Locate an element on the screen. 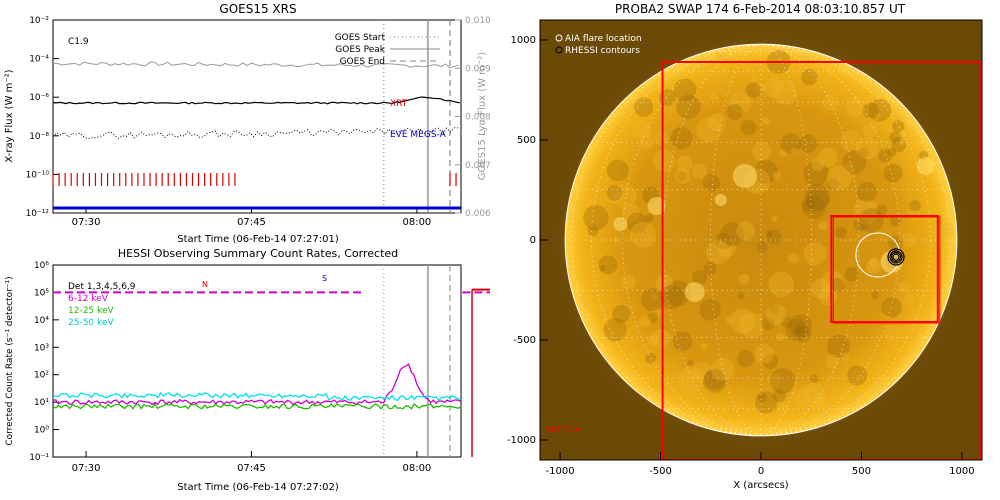  rhessi-contour is located at coordinates (896, 257).